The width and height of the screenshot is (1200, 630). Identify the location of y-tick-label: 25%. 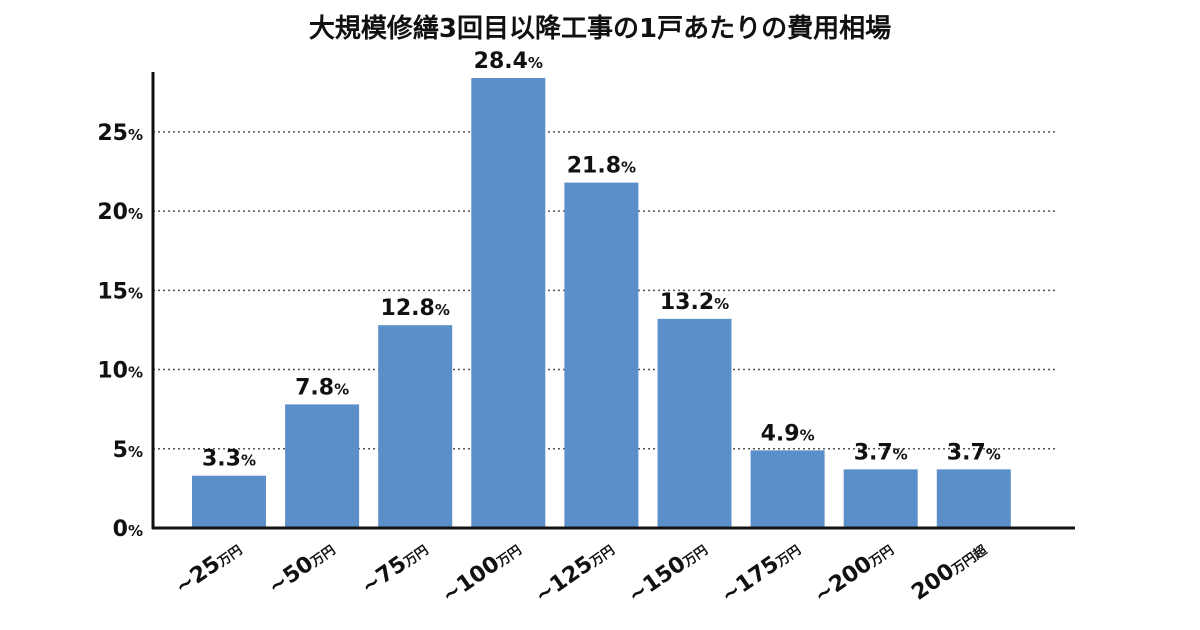
(120, 133).